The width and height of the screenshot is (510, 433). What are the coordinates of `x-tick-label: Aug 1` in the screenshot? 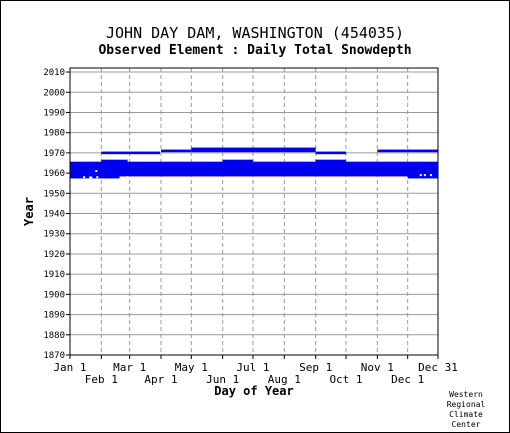 It's located at (284, 379).